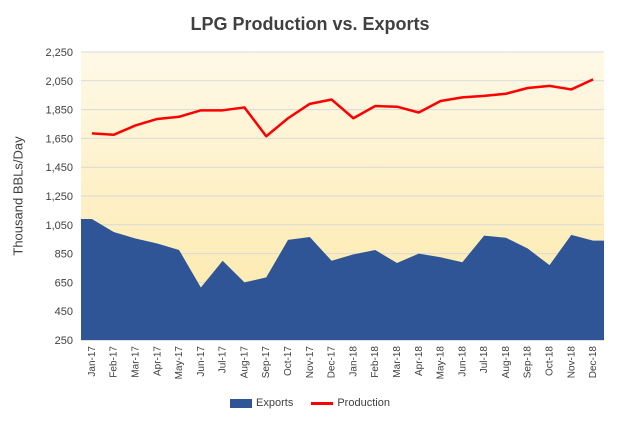 The height and width of the screenshot is (423, 620). I want to click on y-tick-label: 2,250, so click(59, 53).